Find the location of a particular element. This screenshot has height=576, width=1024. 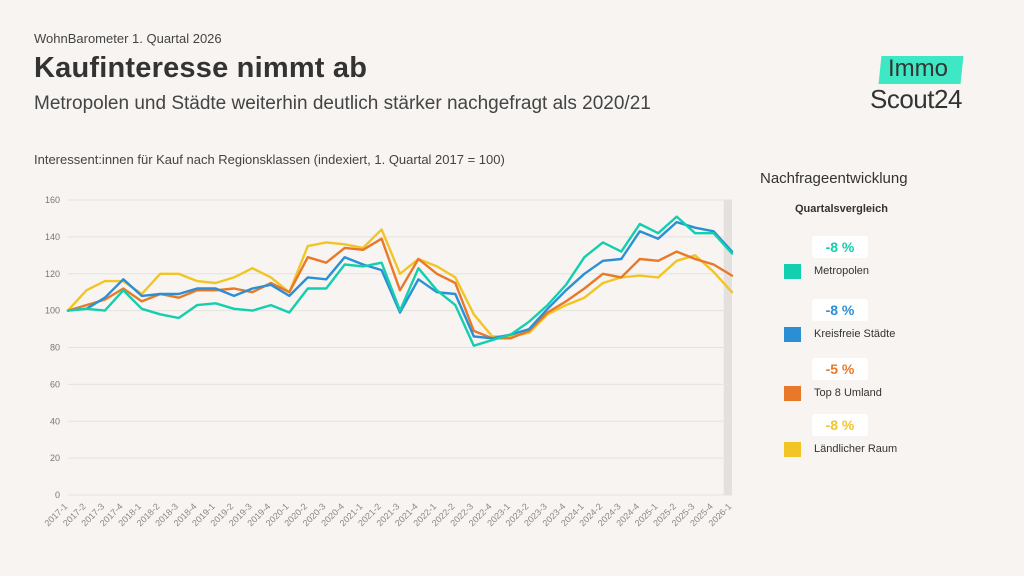

page-title: Kaufinteresse nimmt ab is located at coordinates (201, 68).